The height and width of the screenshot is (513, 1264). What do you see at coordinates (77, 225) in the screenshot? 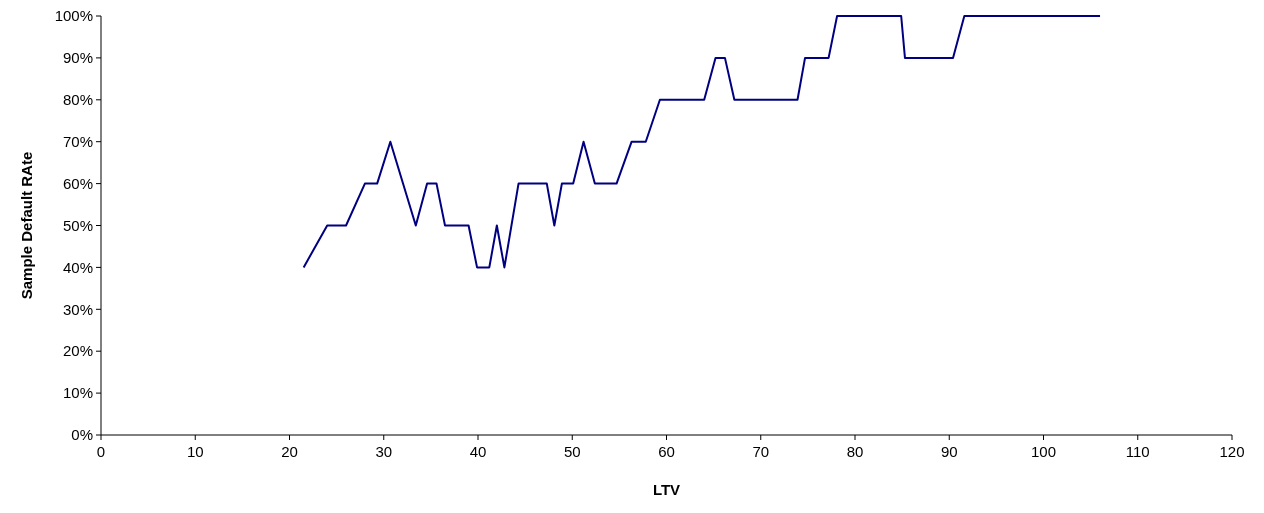
I see `y-tick-label: 50%` at bounding box center [77, 225].